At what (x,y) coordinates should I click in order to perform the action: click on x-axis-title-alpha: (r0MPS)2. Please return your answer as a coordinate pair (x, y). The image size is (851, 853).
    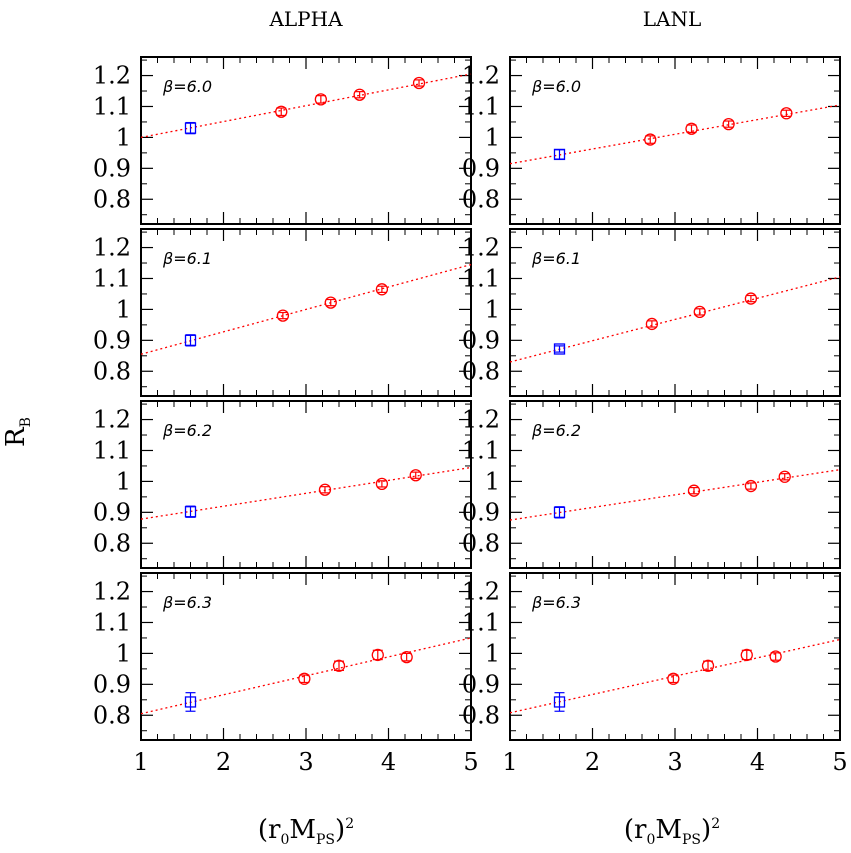
    Looking at the image, I should click on (306, 831).